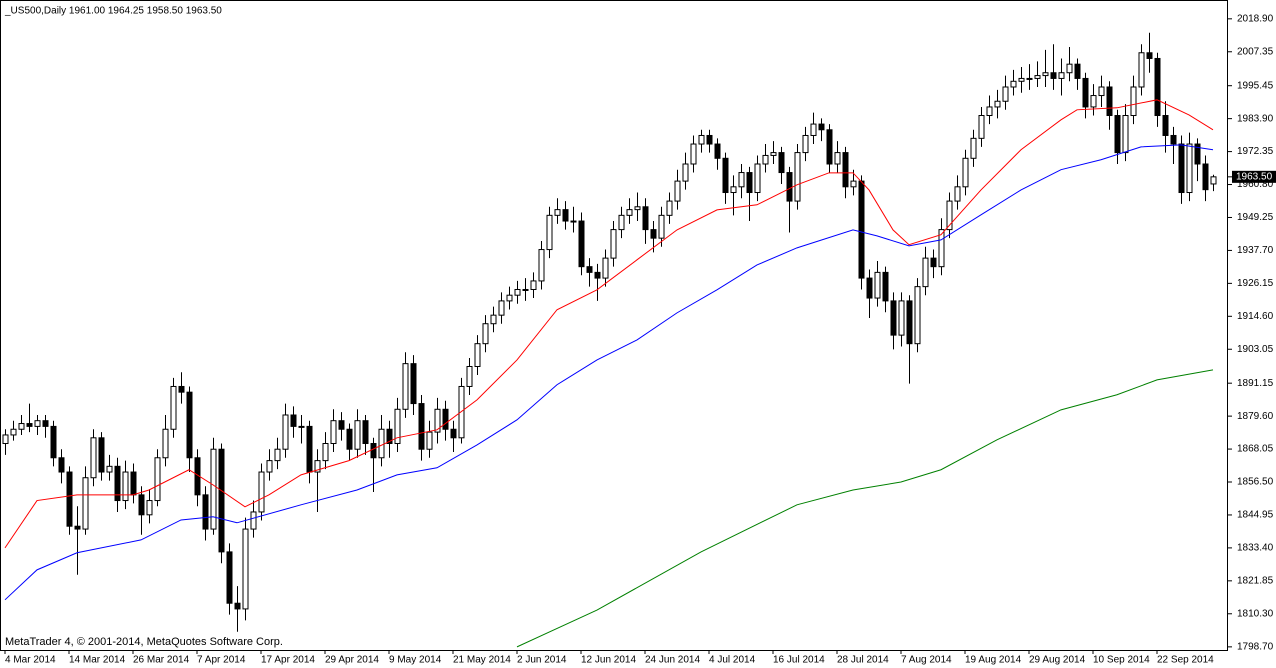 The width and height of the screenshot is (1276, 668). Describe the element at coordinates (1255, 580) in the screenshot. I see `y-tick-label: 1821.85` at that location.